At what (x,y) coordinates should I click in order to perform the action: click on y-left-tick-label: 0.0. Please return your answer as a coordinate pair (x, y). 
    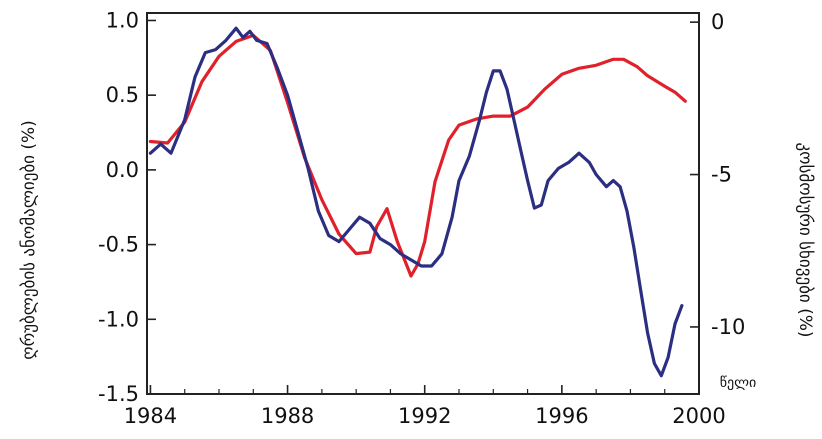
    Looking at the image, I should click on (122, 170).